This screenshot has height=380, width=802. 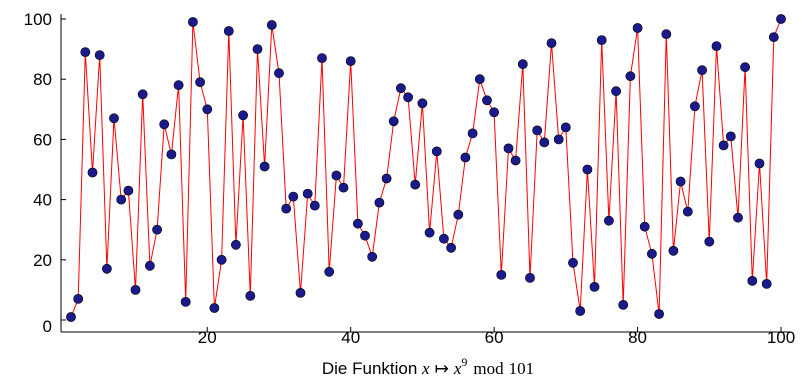 I want to click on x-axis-label-modulus: 101, so click(x=522, y=368).